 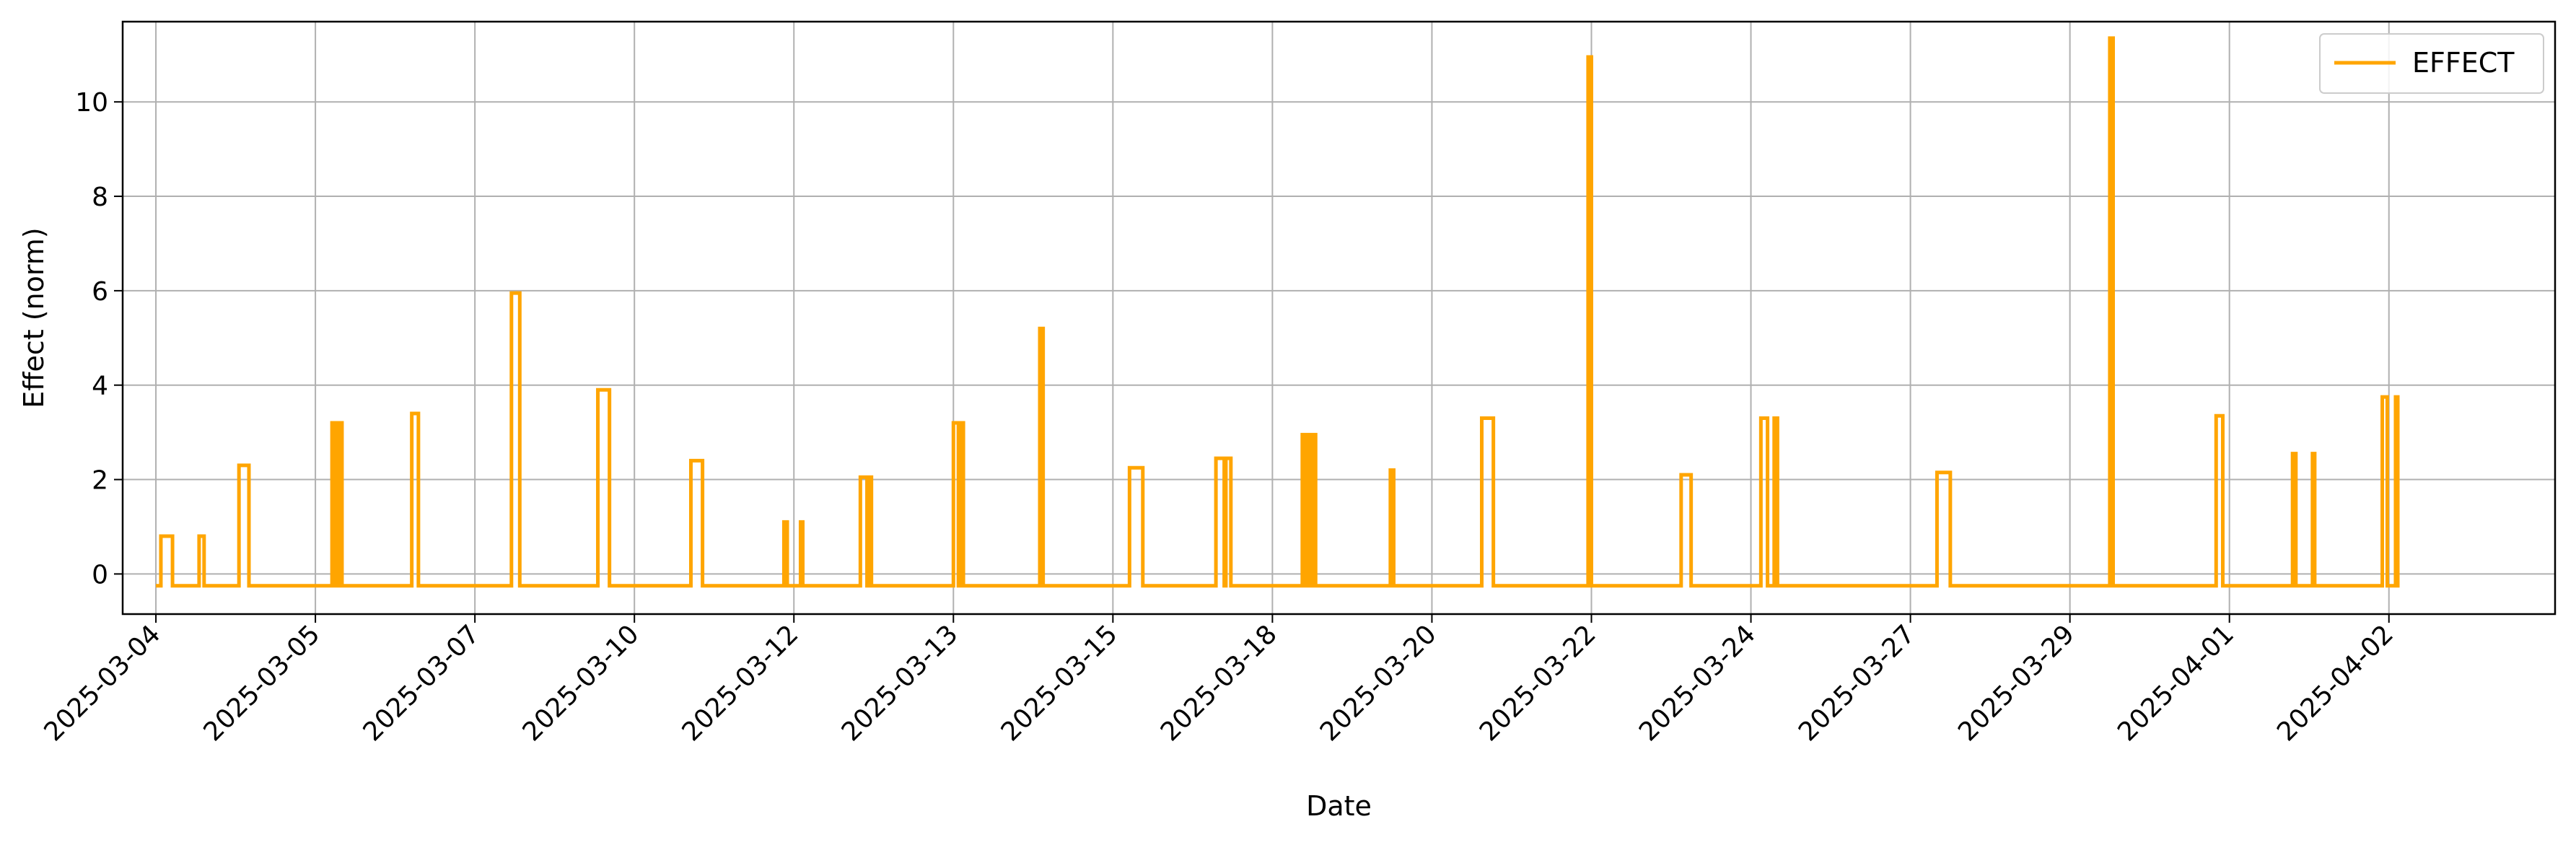 What do you see at coordinates (34, 317) in the screenshot?
I see `y-axis-title: Effect (norm)` at bounding box center [34, 317].